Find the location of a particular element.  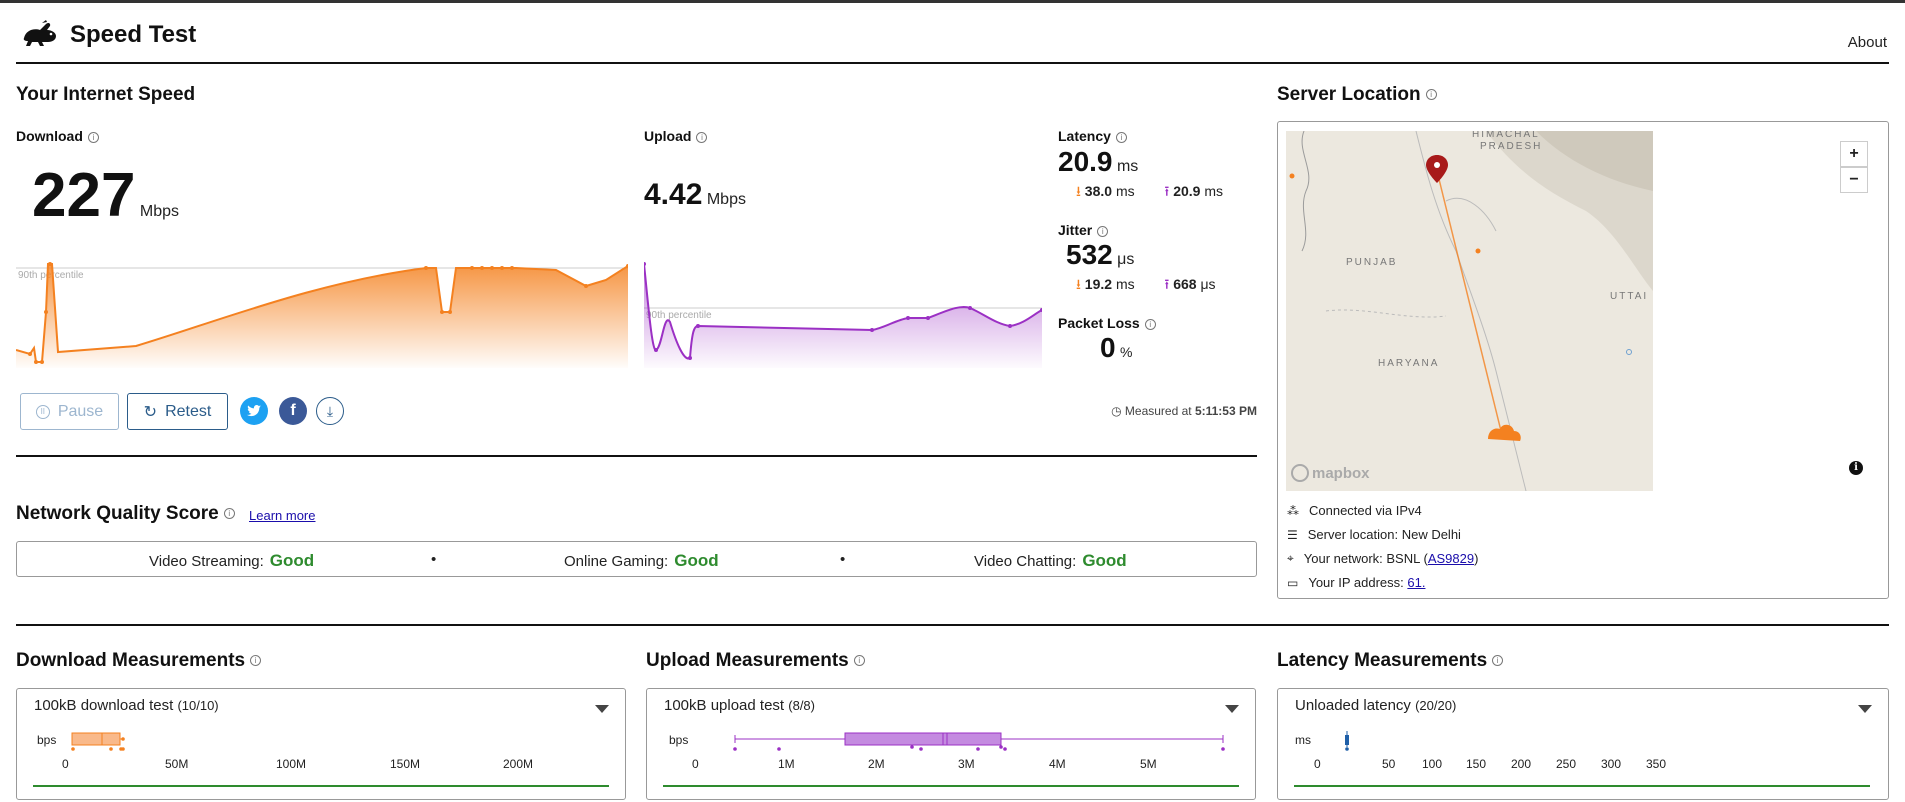

latency-tick: 0 is located at coordinates (1317, 764).